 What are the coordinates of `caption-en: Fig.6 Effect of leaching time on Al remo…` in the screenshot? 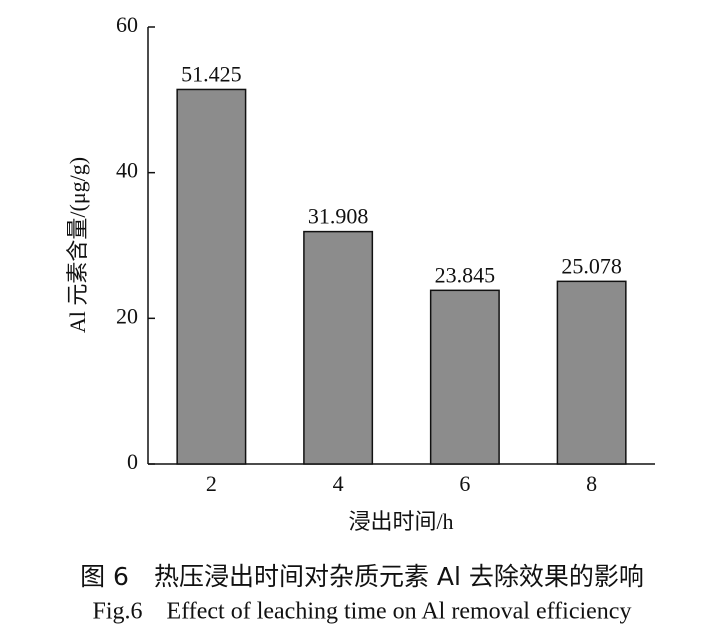 It's located at (362, 612).